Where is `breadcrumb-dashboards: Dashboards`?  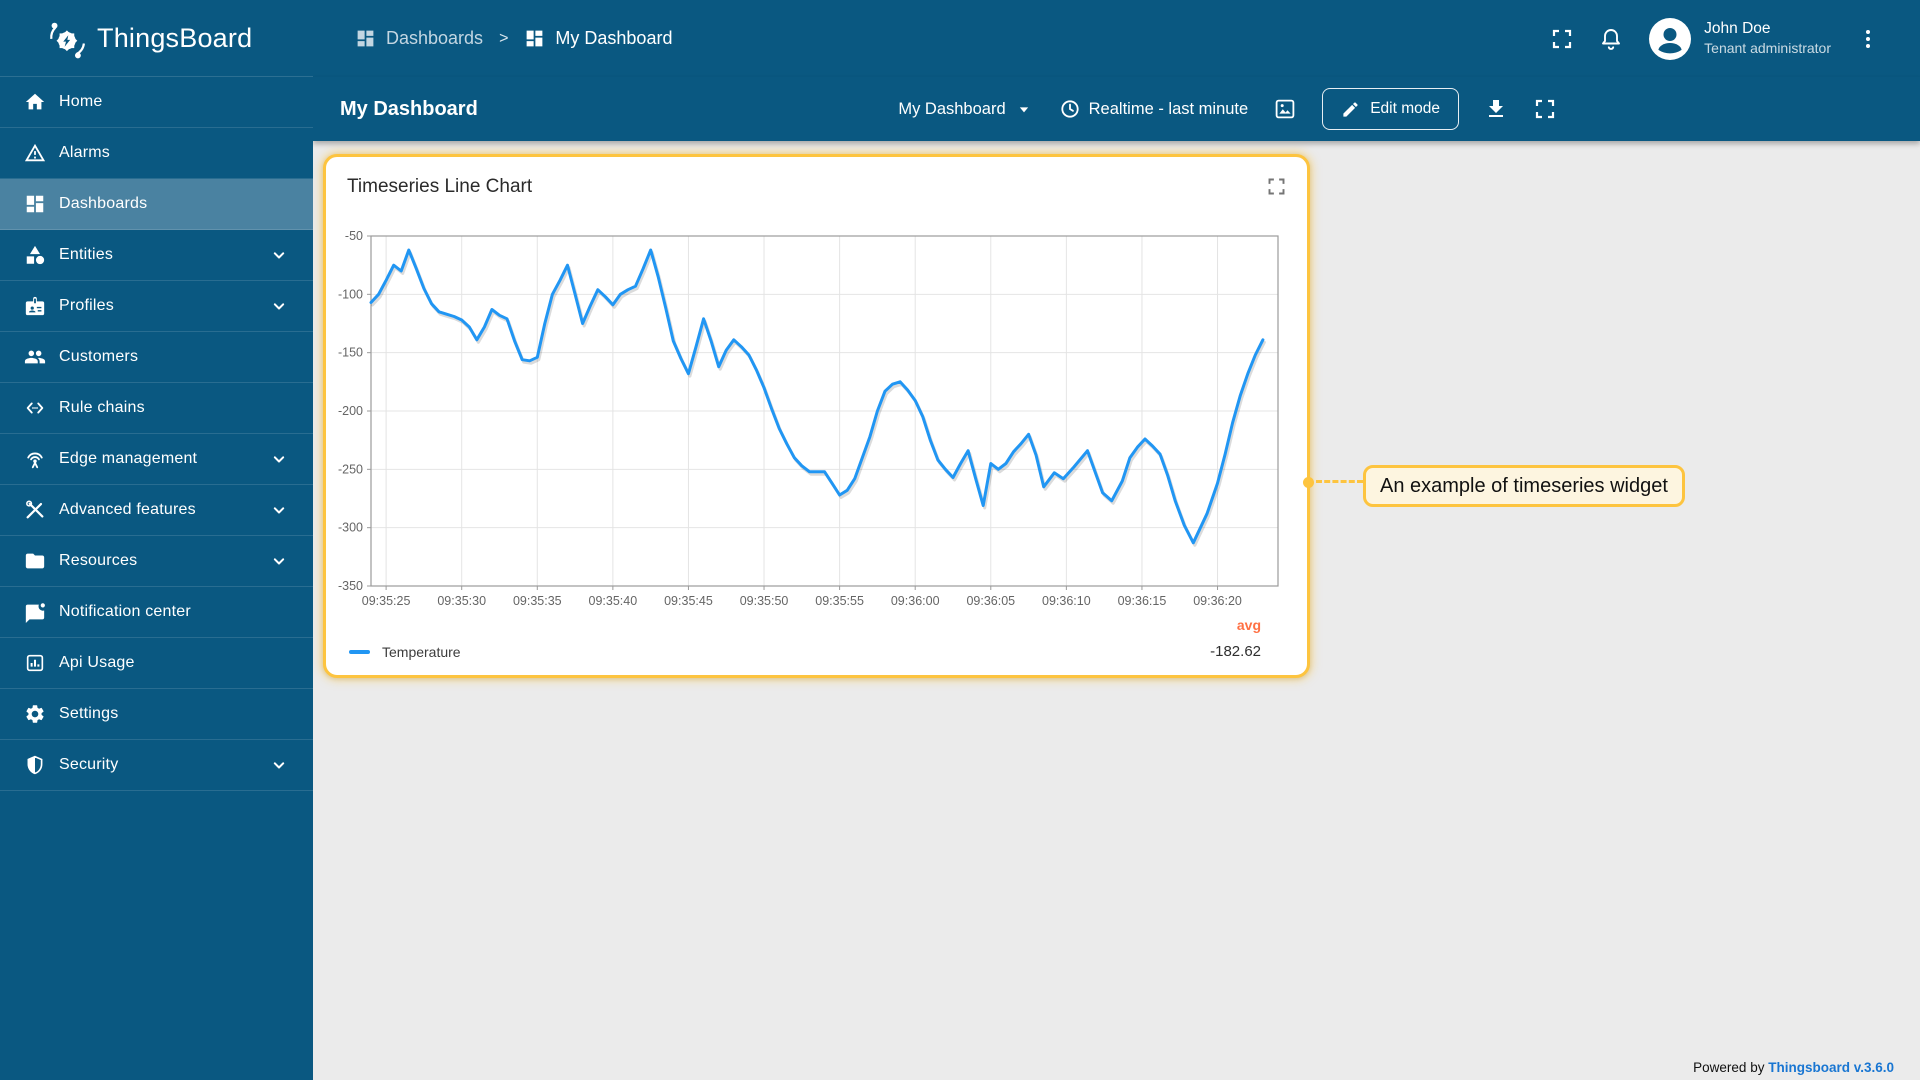
breadcrumb-dashboards: Dashboards is located at coordinates (419, 38).